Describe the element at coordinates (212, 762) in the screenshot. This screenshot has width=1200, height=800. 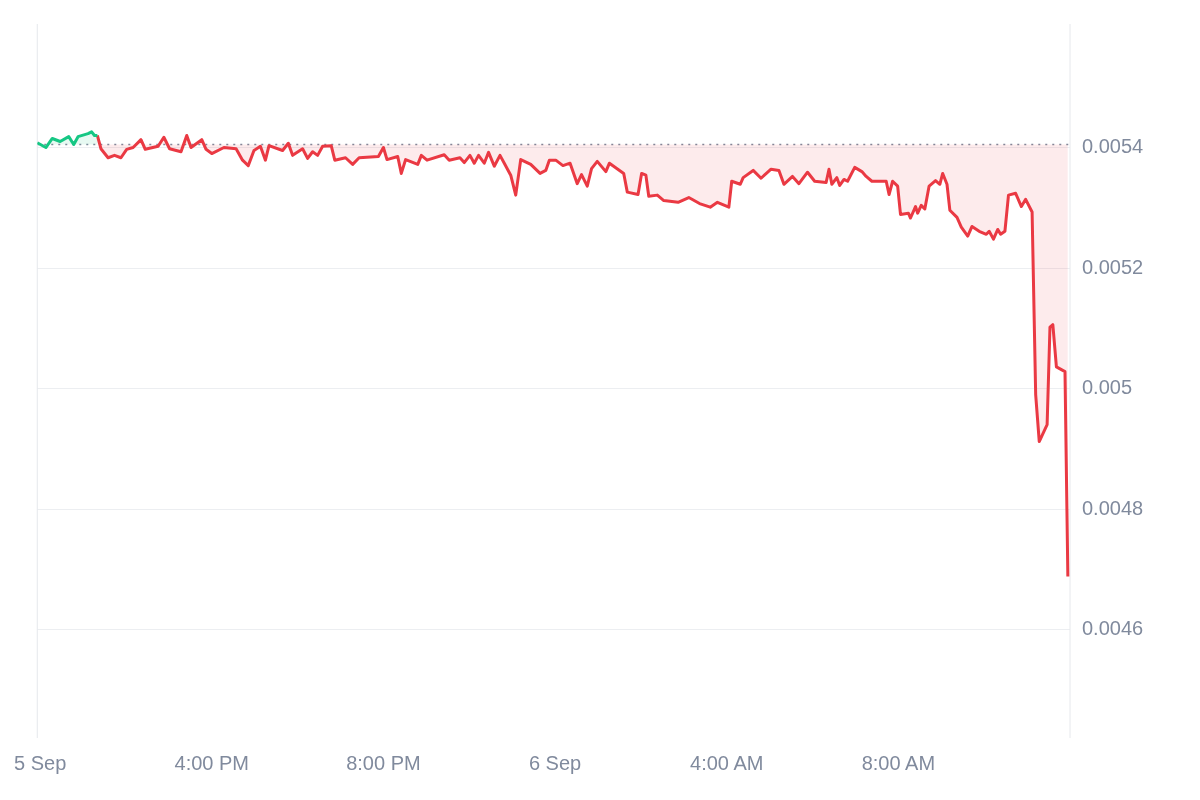
I see `x-tick-label: 4:00 PM` at that location.